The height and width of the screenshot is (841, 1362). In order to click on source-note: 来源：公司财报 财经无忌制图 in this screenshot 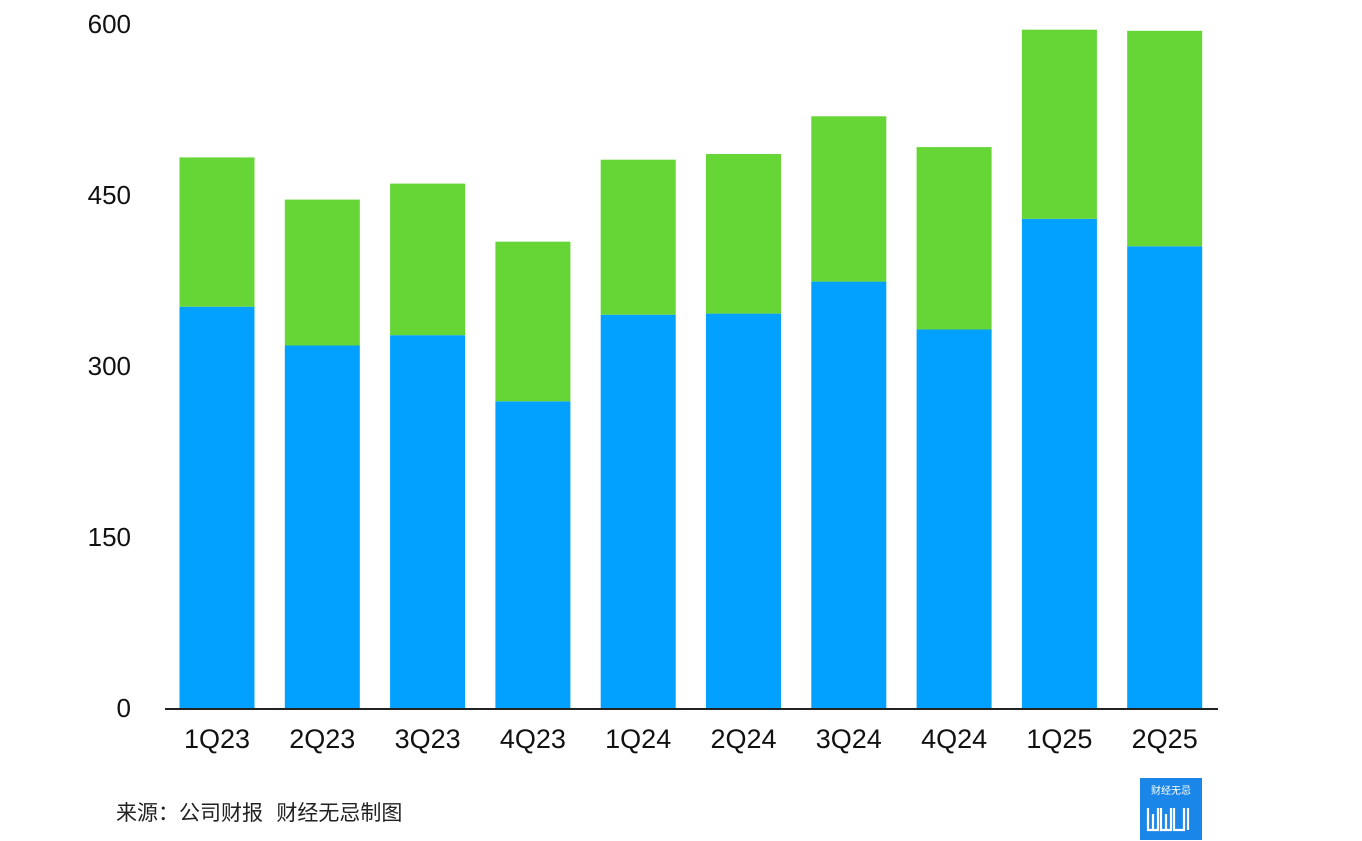, I will do `click(259, 813)`.